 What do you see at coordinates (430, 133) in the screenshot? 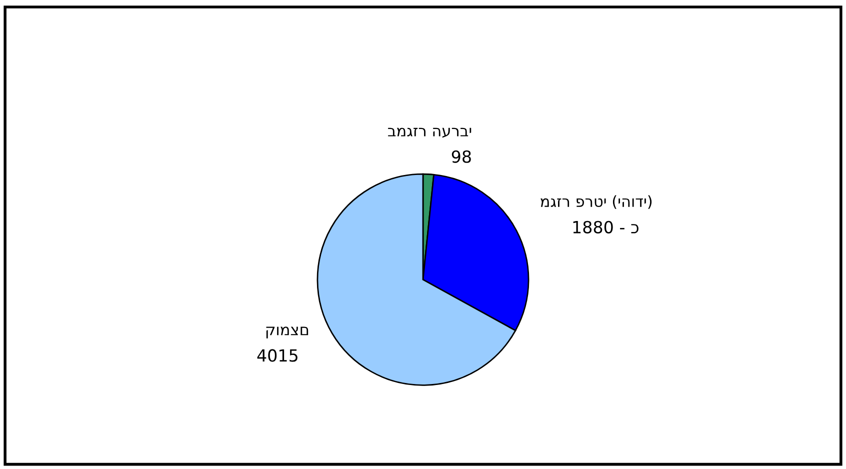
I see `slice-label: במגזר הערבי` at bounding box center [430, 133].